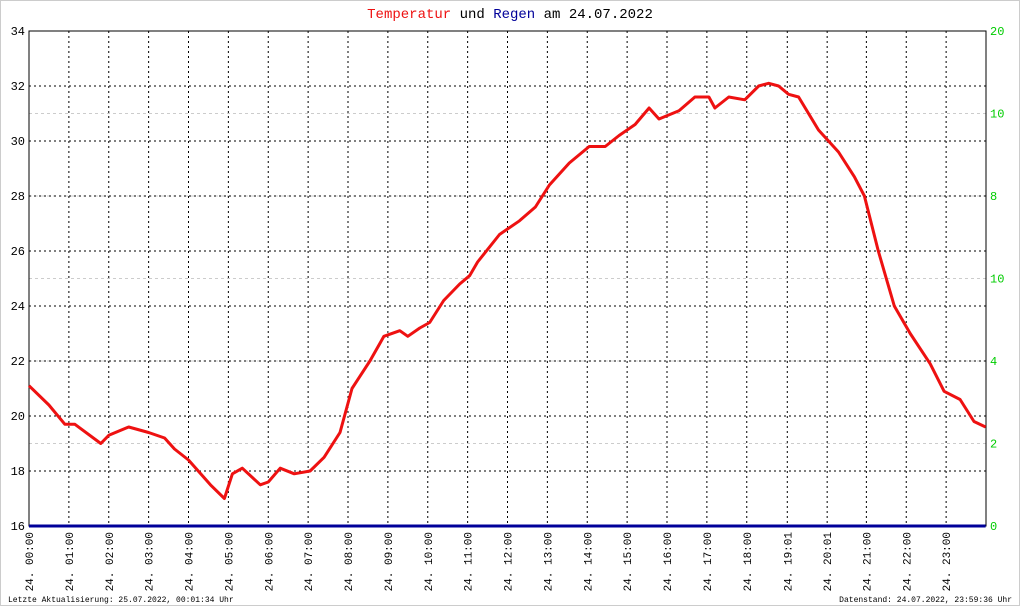  What do you see at coordinates (390, 561) in the screenshot?
I see `x-tick-label: 24. 09:00` at bounding box center [390, 561].